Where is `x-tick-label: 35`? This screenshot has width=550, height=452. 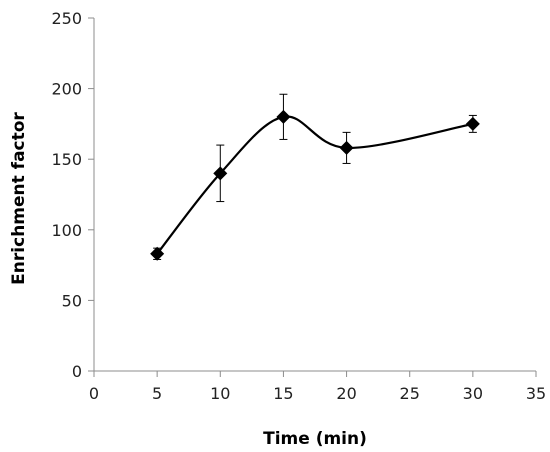 x-tick-label: 35 is located at coordinates (536, 393).